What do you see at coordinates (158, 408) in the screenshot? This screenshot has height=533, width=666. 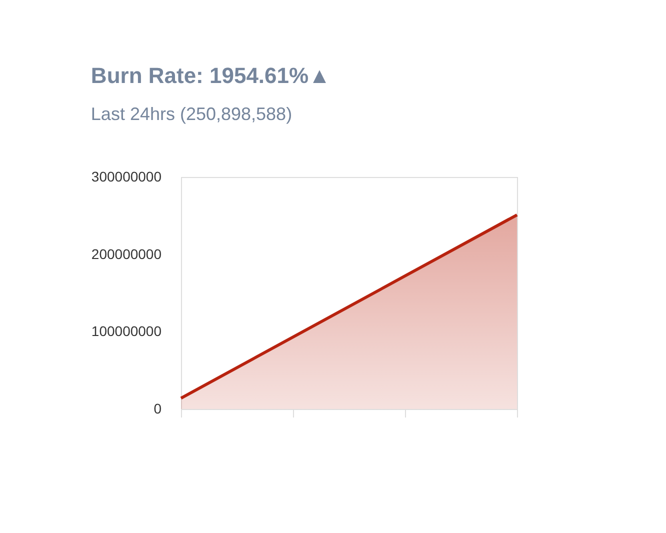 I see `y-tick-label: 0` at bounding box center [158, 408].